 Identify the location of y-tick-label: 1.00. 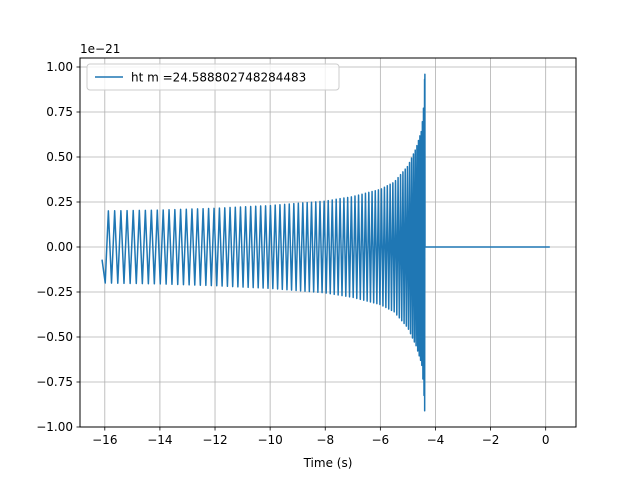
(59, 67).